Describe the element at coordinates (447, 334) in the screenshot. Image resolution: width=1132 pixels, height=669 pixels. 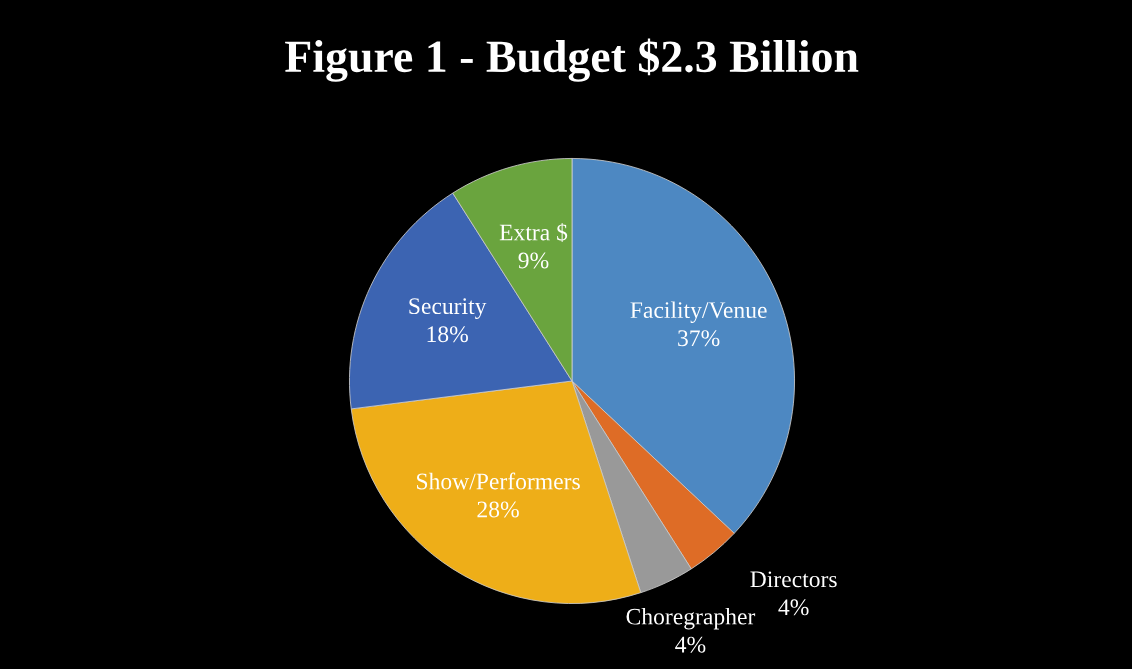
I see `data-label: 18%` at that location.